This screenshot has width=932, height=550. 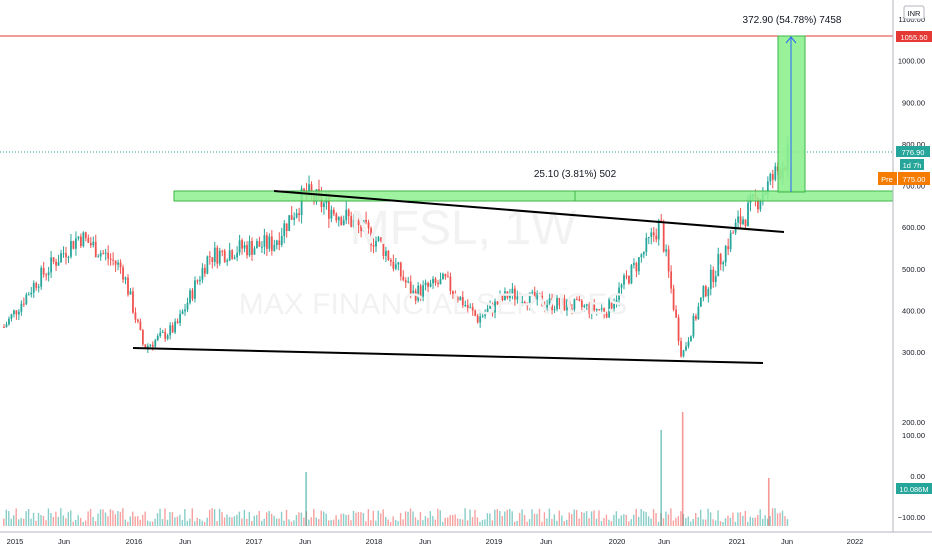 I want to click on pre-market-badge, so click(x=887, y=178).